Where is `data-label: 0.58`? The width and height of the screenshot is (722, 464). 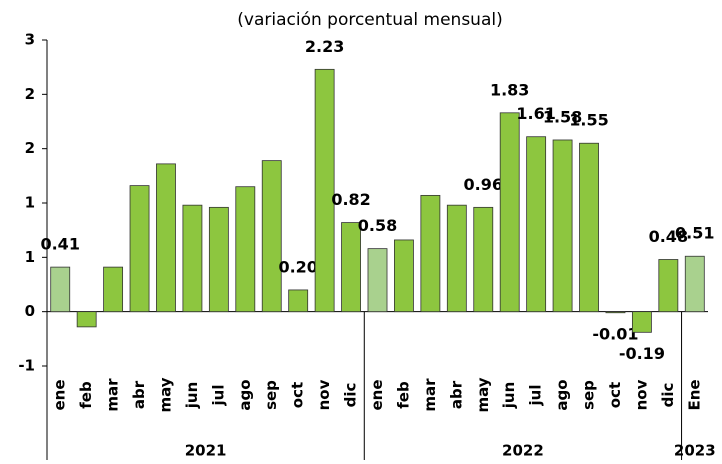
data-label: 0.58 is located at coordinates (377, 225).